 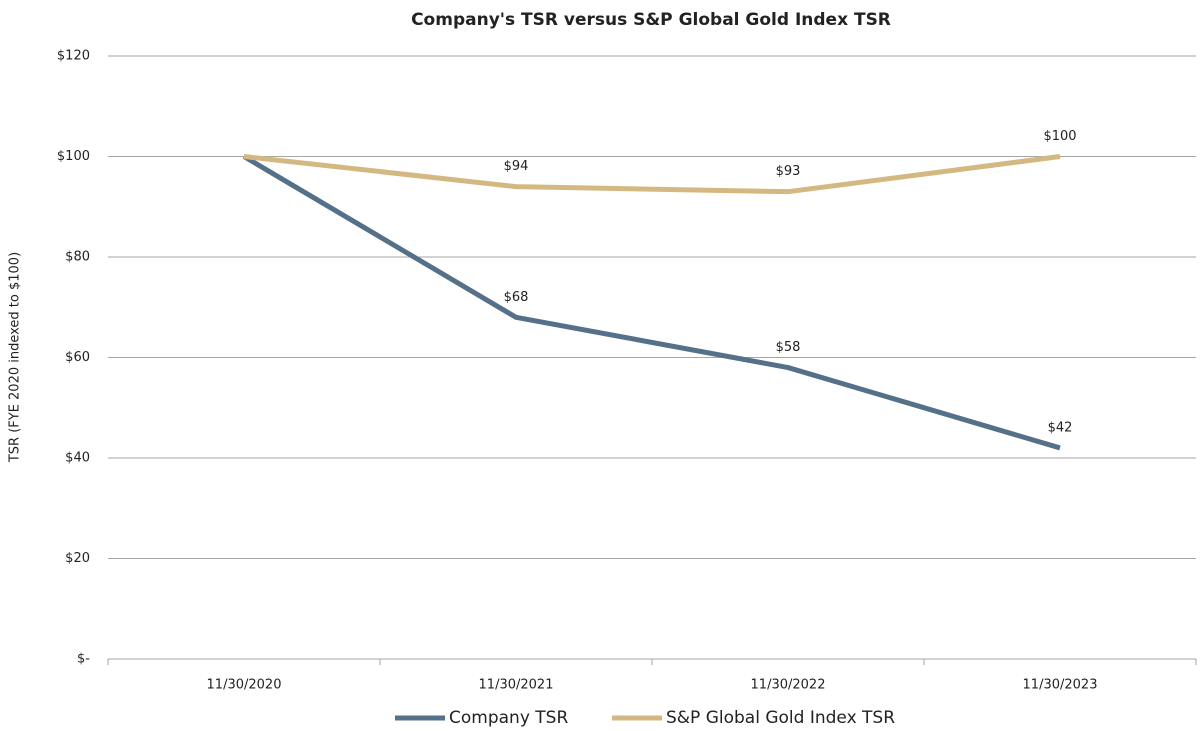 What do you see at coordinates (516, 297) in the screenshot?
I see `data-label: $68` at bounding box center [516, 297].